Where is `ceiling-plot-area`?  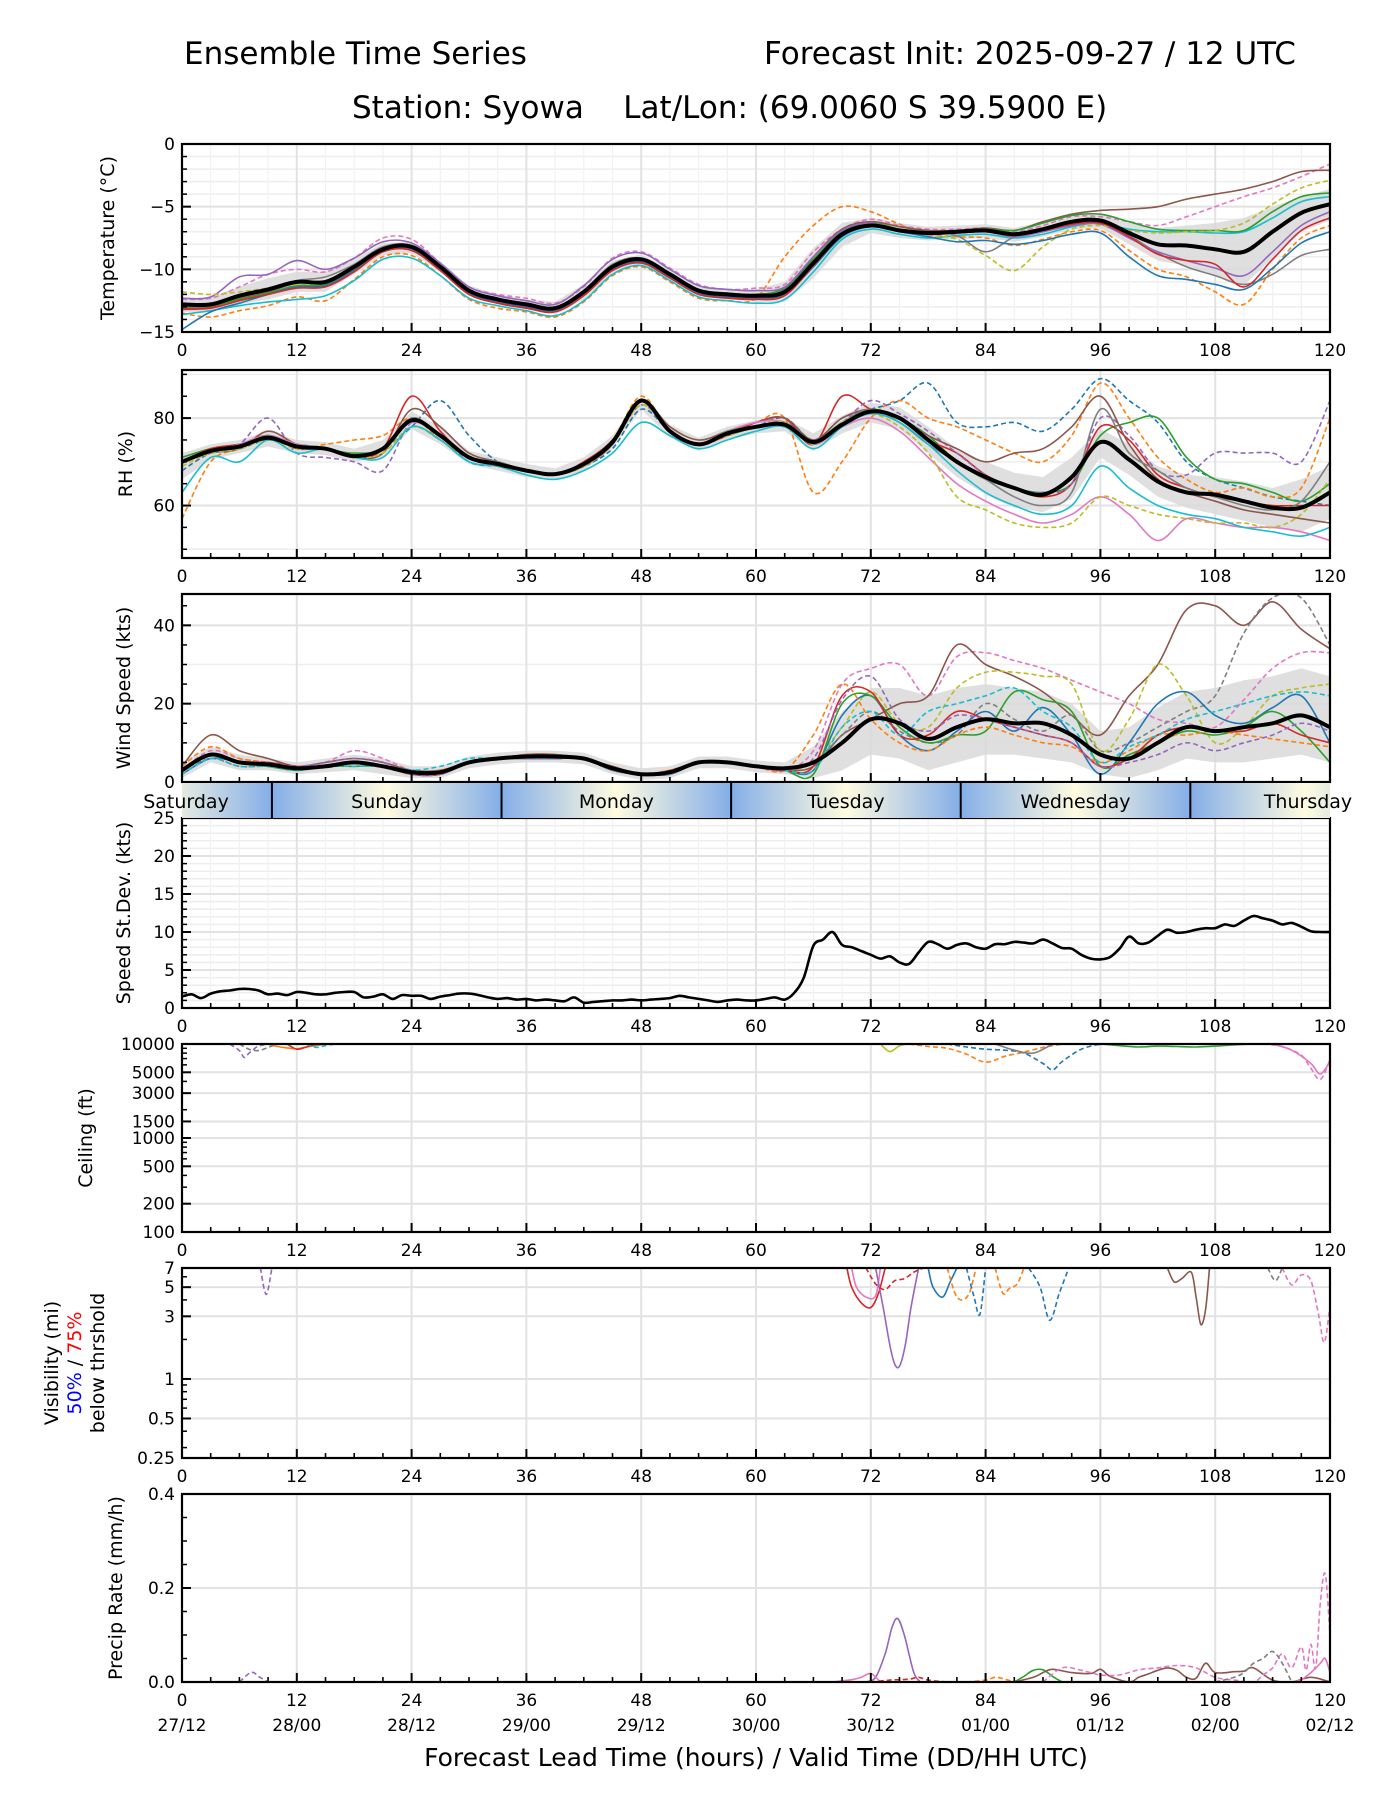
ceiling-plot-area is located at coordinates (779, 1062).